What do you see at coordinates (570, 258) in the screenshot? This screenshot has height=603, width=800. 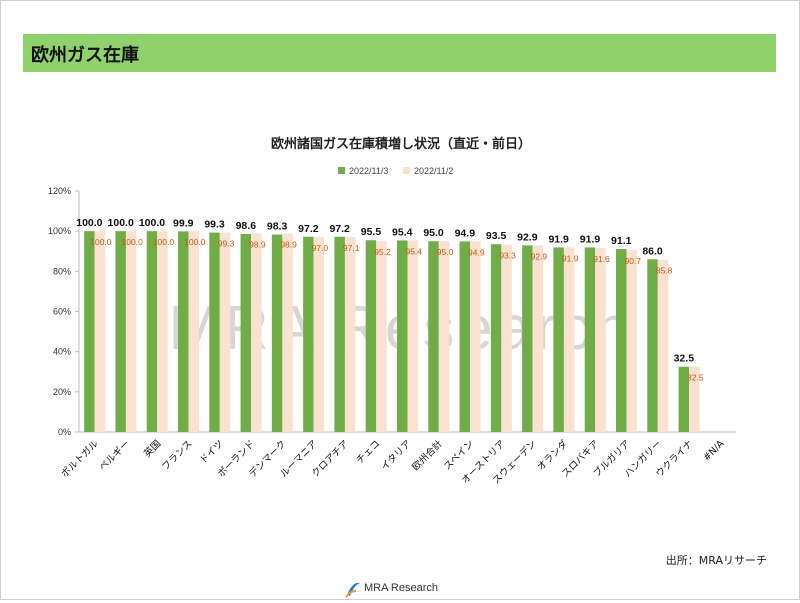 I see `data-label-previous: 91.9` at bounding box center [570, 258].